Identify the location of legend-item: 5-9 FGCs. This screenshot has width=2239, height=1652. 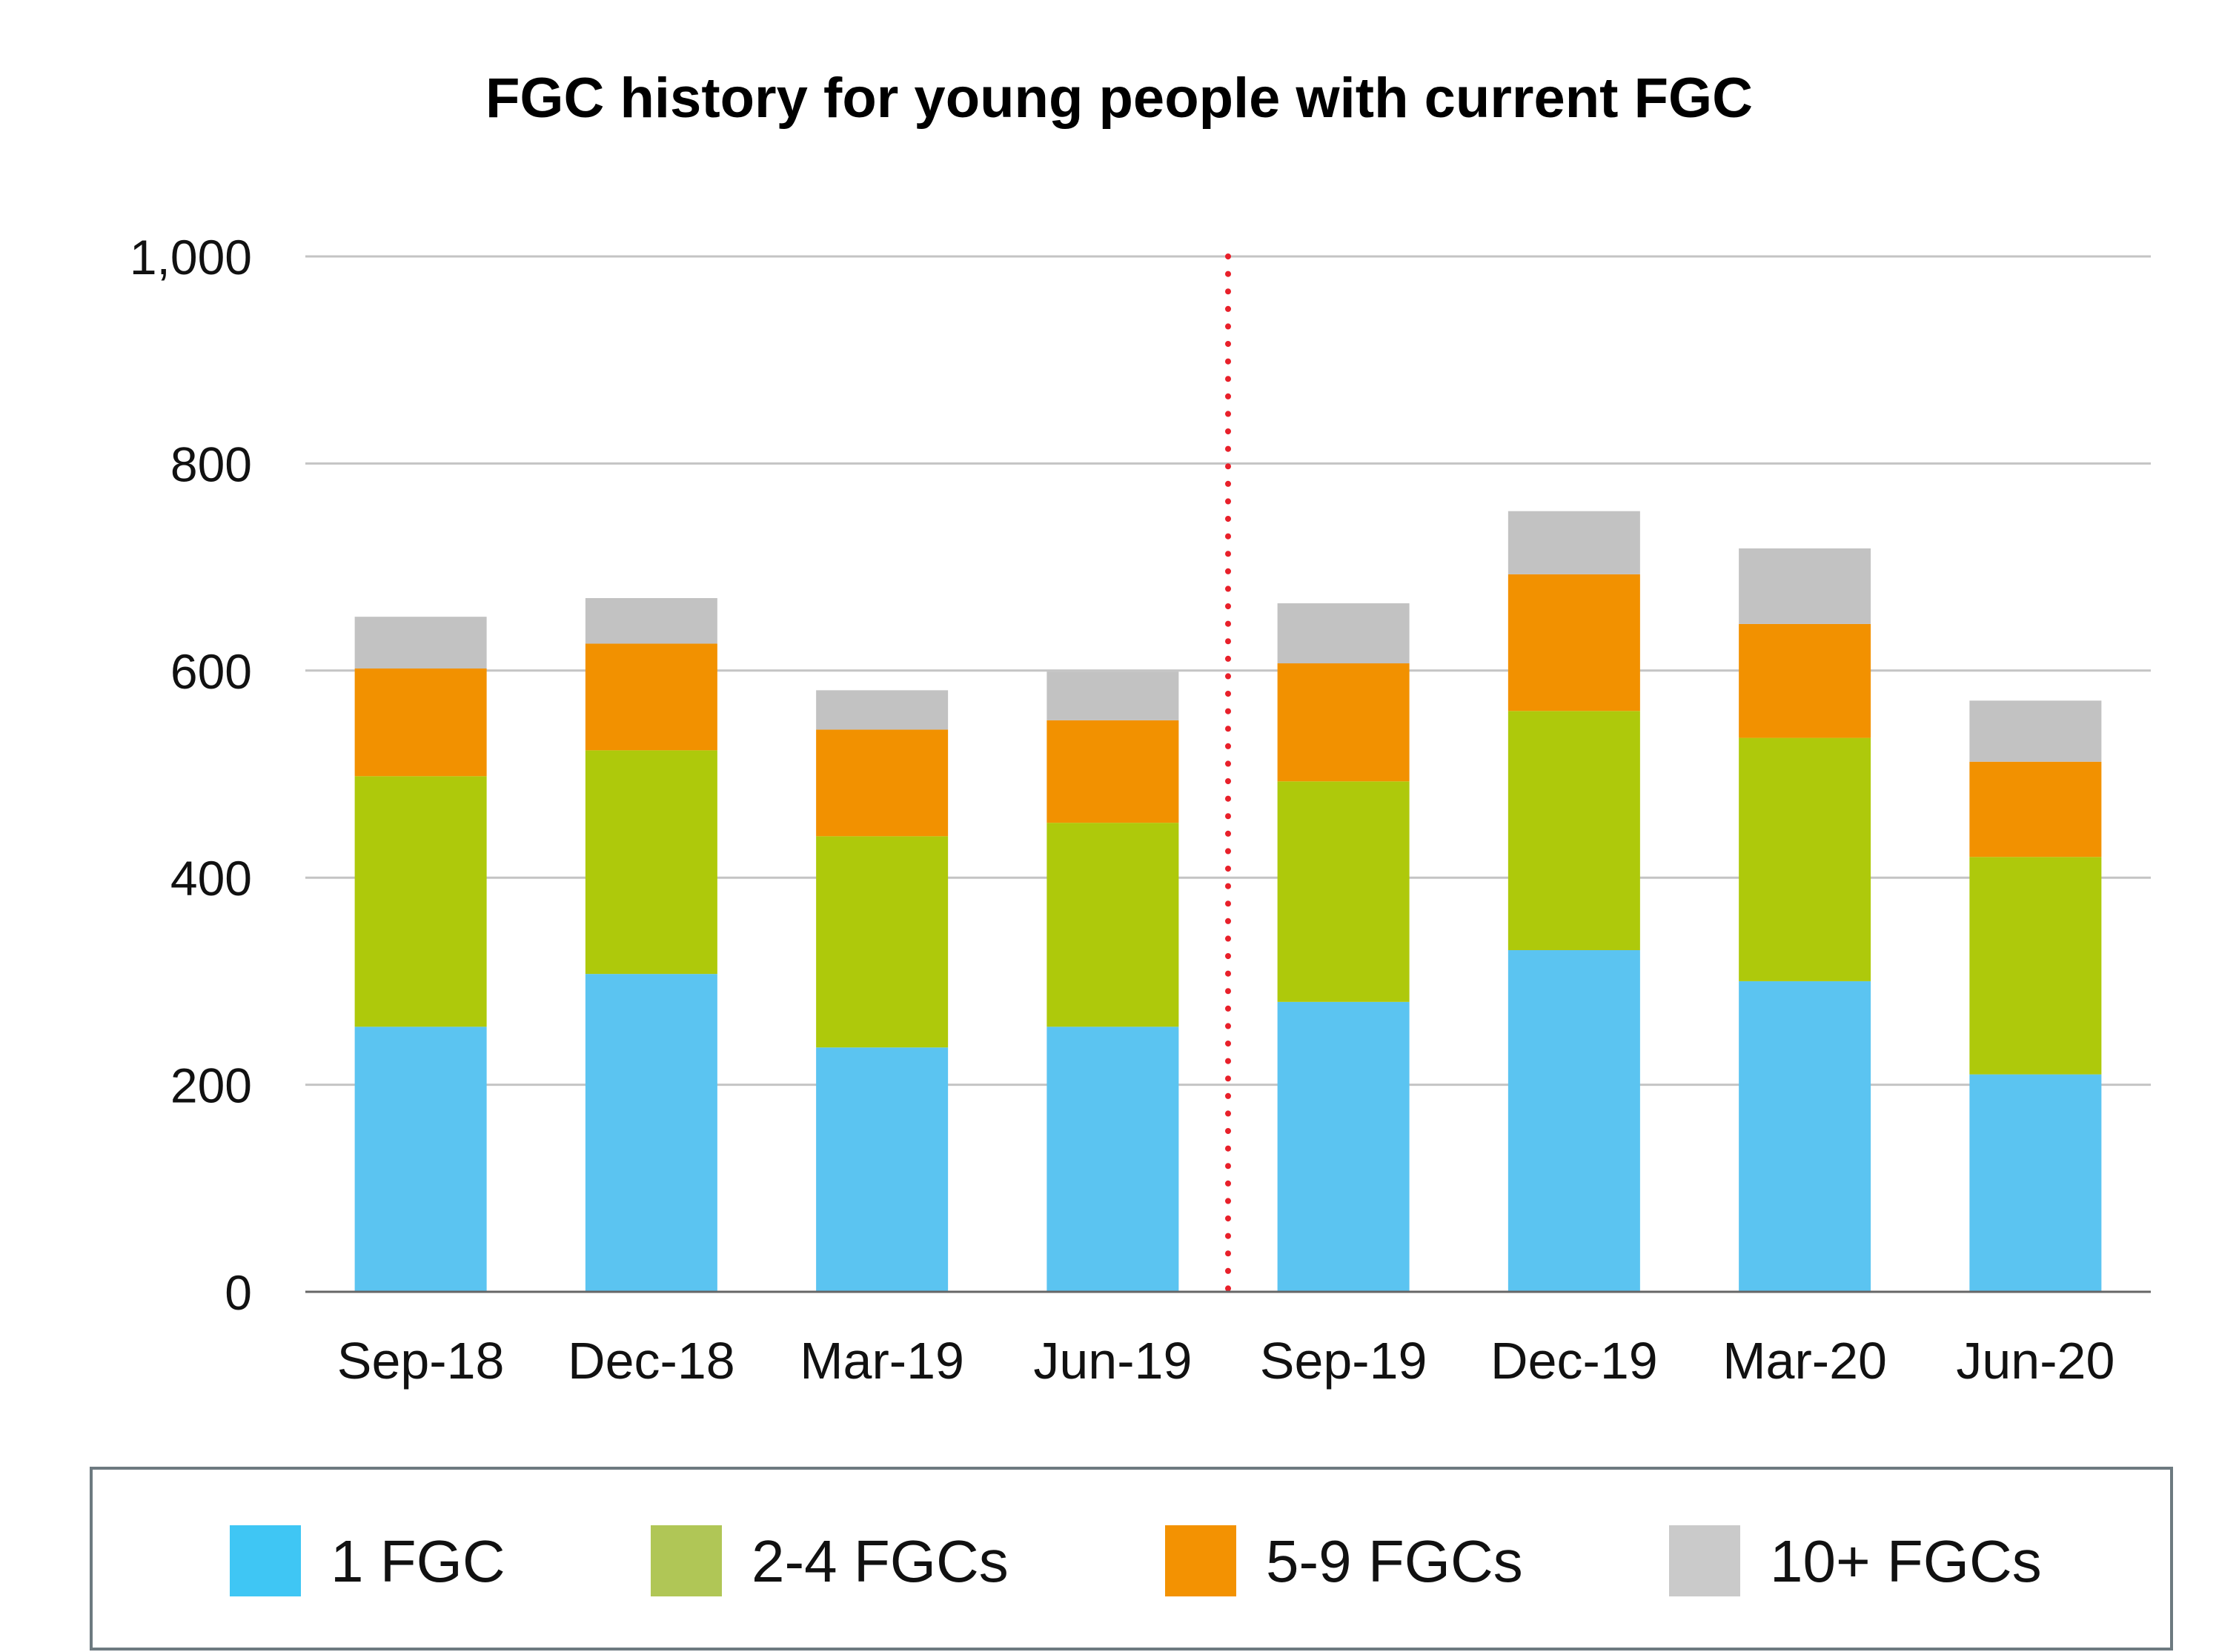
(1344, 1560).